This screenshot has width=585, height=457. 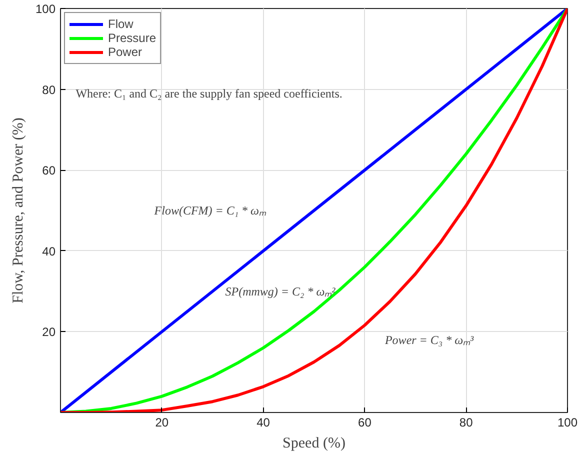 What do you see at coordinates (45, 9) in the screenshot?
I see `y-tick-label: 100` at bounding box center [45, 9].